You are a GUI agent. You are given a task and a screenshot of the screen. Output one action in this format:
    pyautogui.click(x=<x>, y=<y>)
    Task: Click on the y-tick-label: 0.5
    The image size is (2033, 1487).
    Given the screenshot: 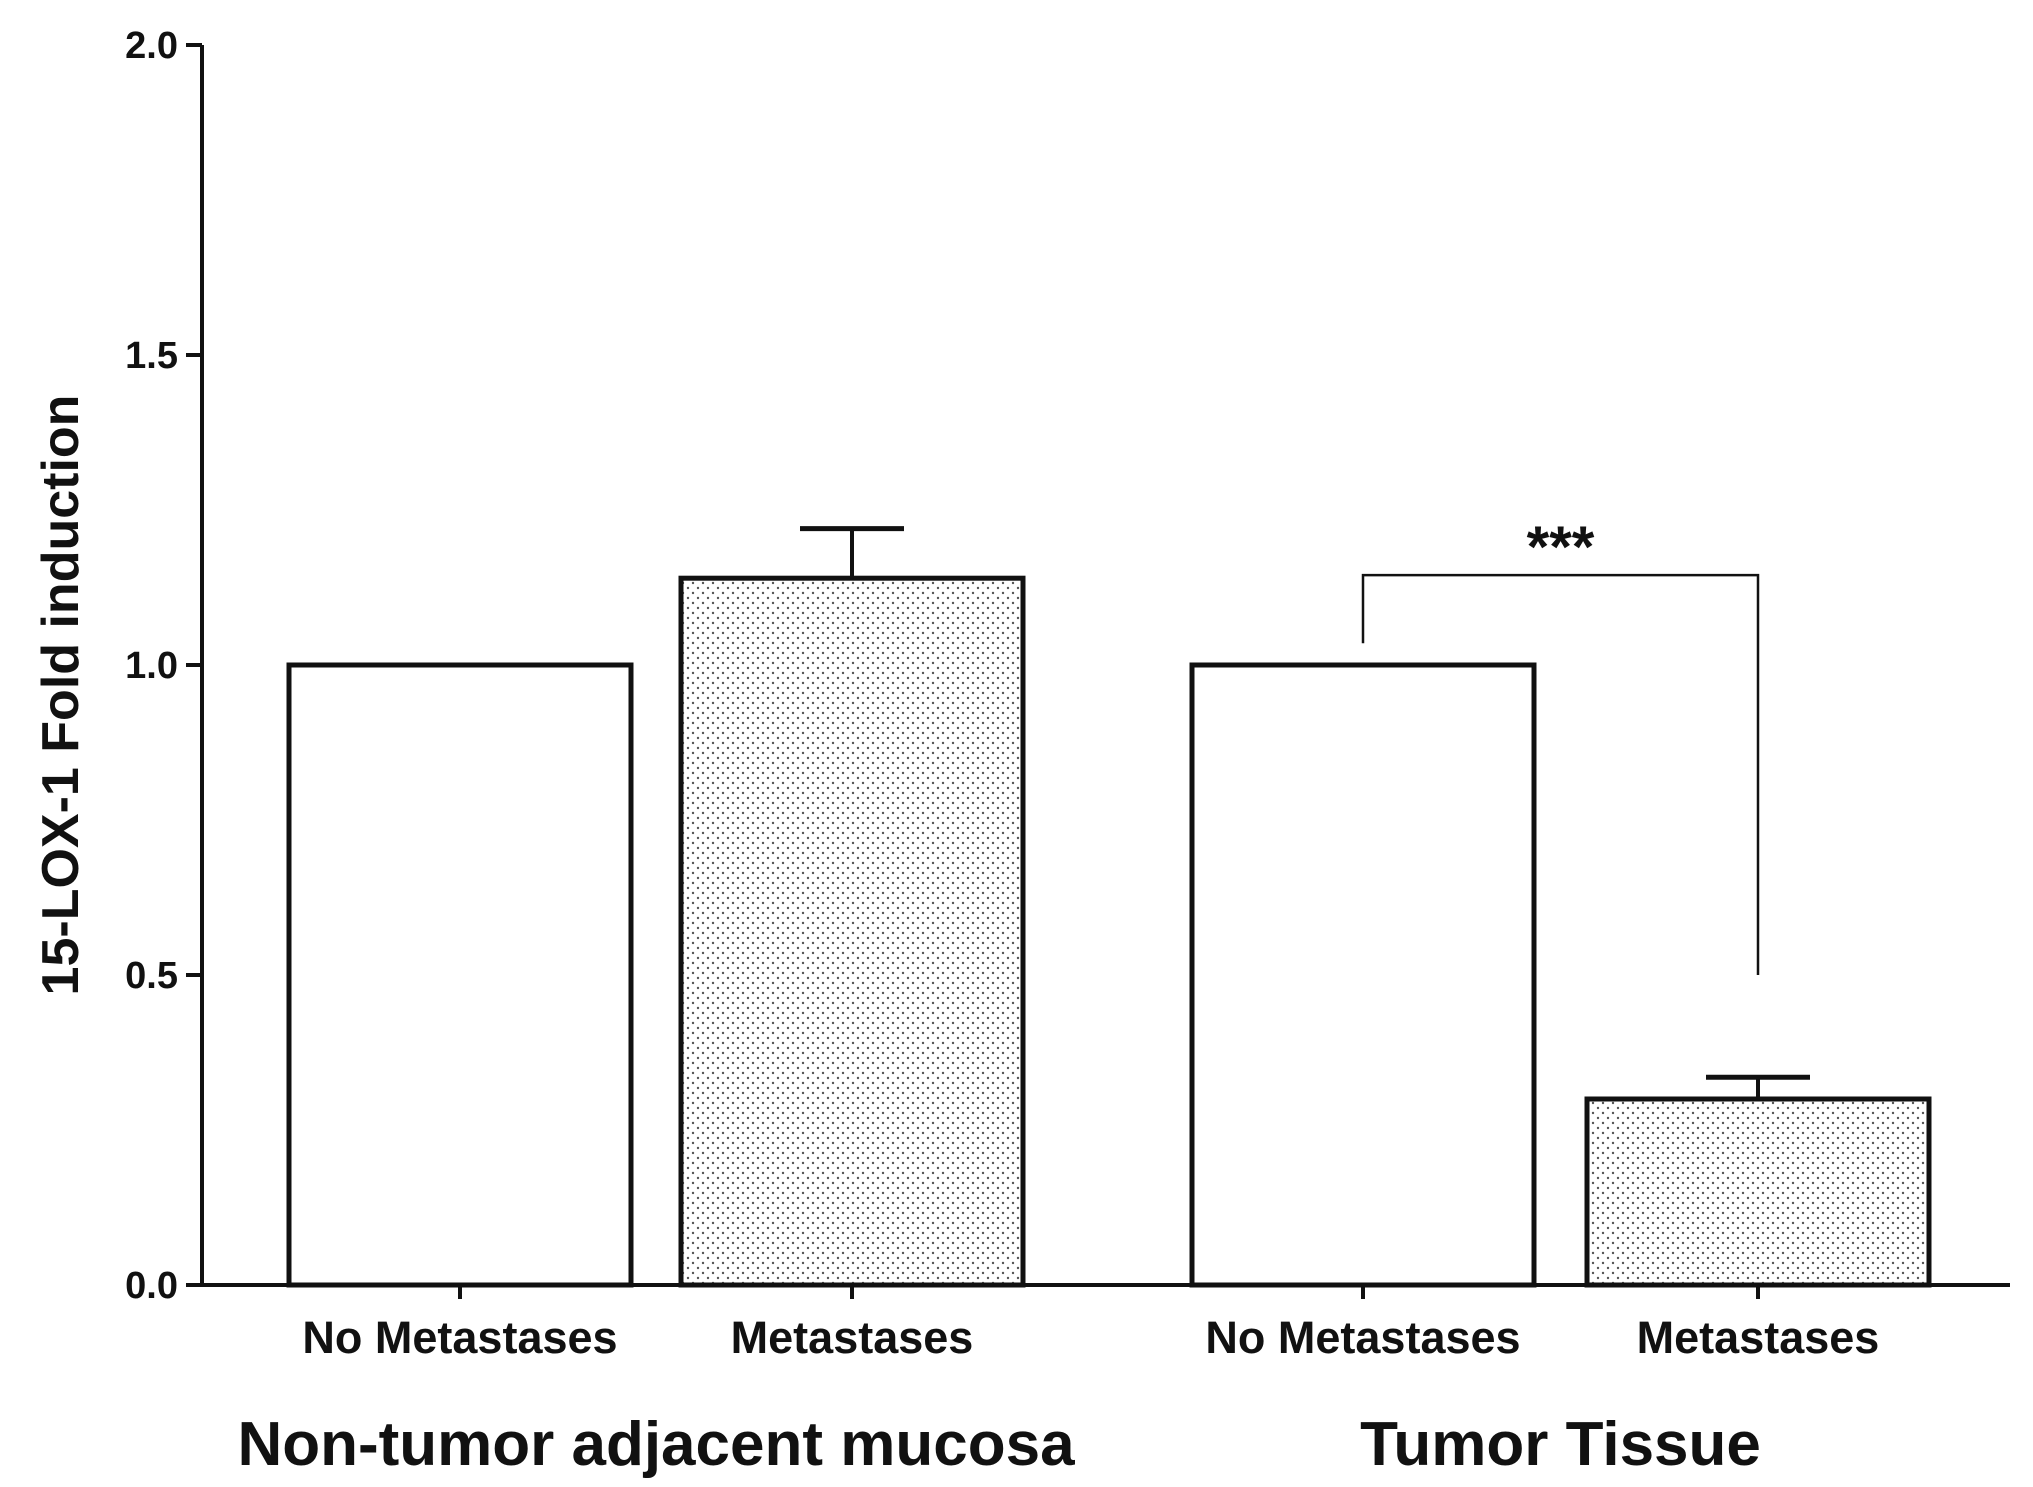 What is the action you would take?
    pyautogui.click(x=151, y=976)
    